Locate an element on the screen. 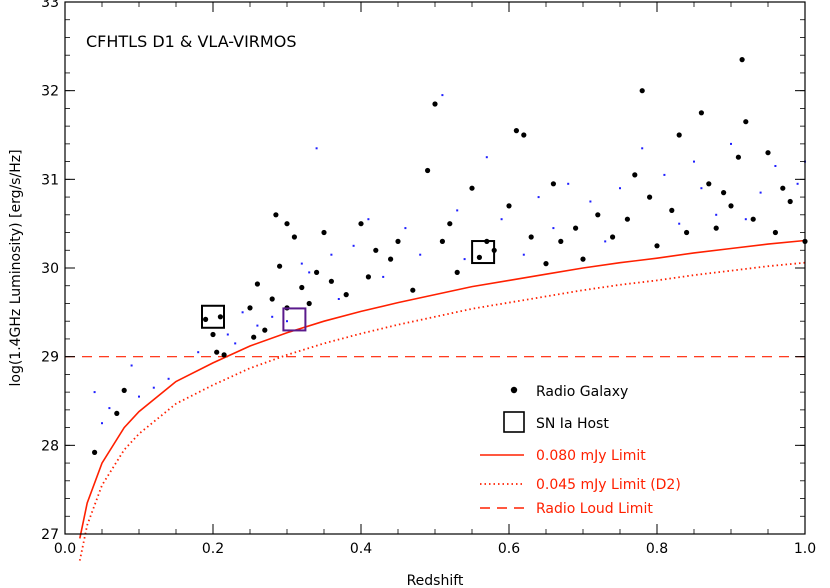  legend-label-radio-galaxy: Radio Galaxy is located at coordinates (582, 392).